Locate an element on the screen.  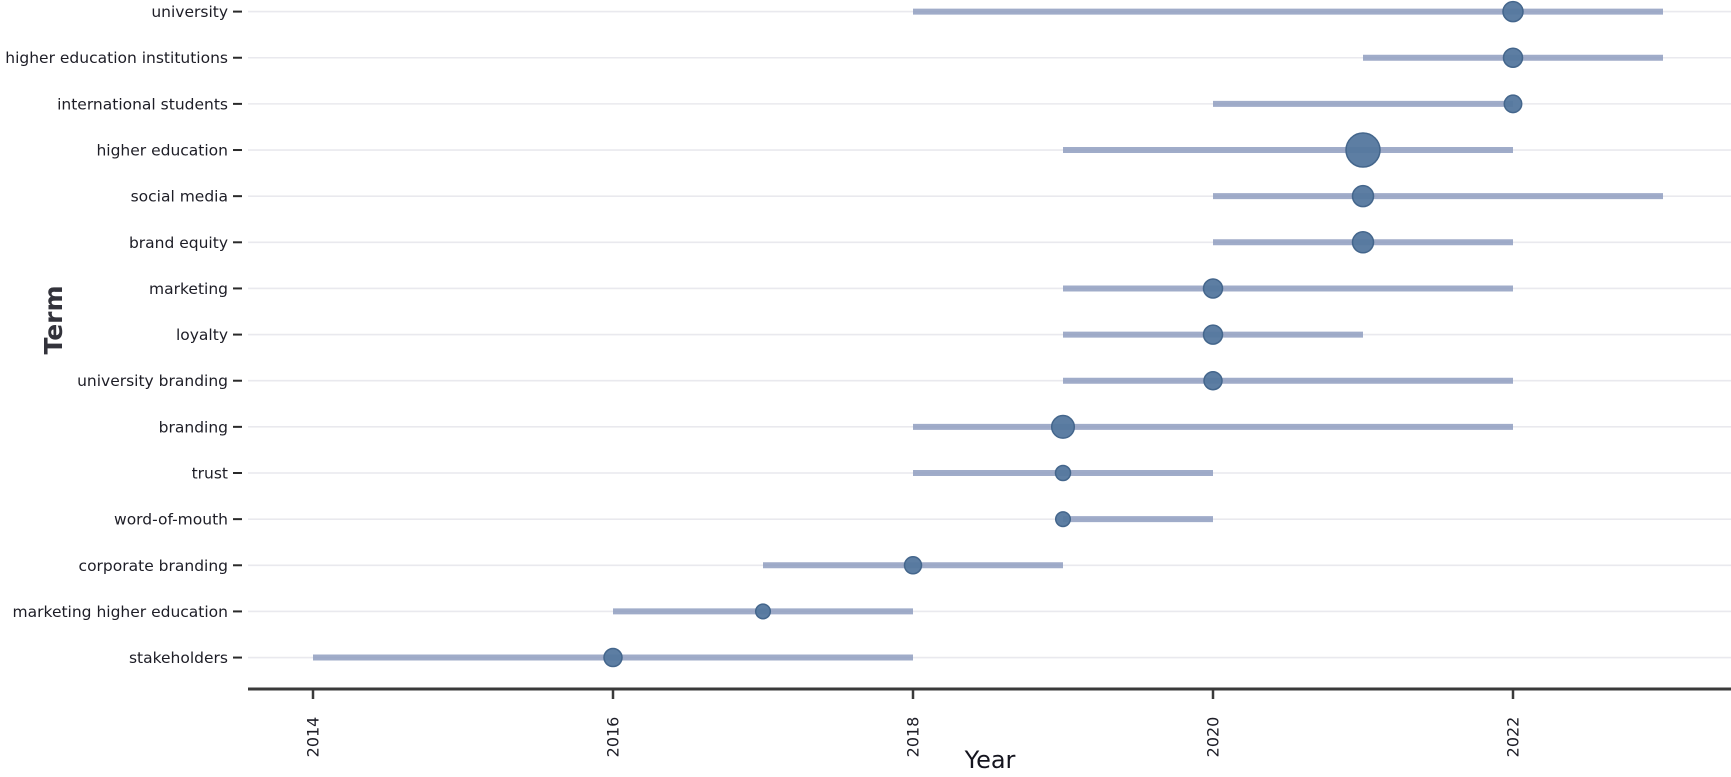
term-row: brand equity is located at coordinates (930, 242).